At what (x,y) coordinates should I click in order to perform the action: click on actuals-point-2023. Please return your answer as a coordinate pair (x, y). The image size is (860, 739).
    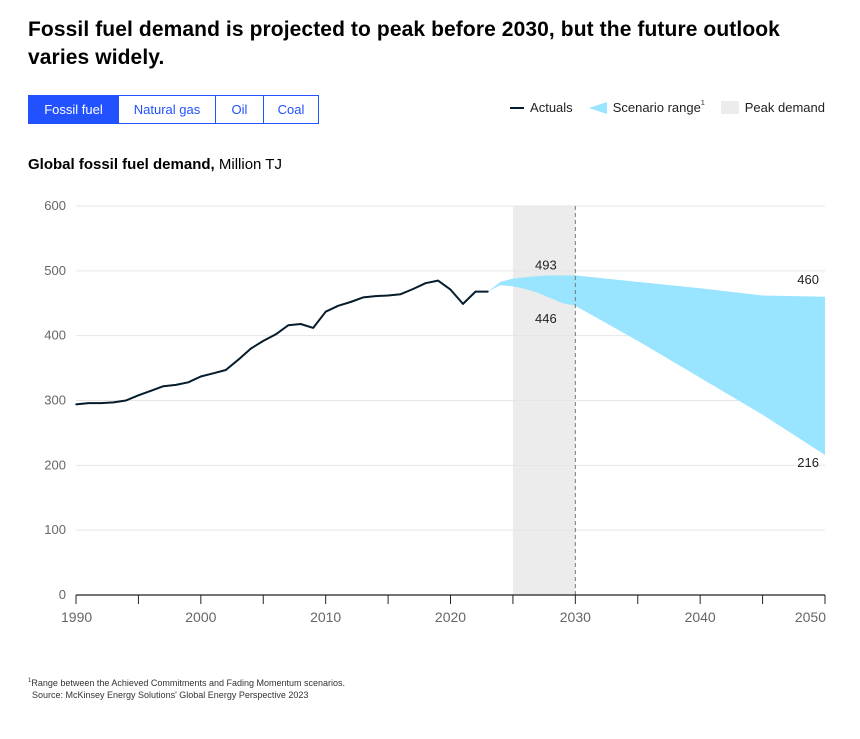
    Looking at the image, I should click on (488, 291).